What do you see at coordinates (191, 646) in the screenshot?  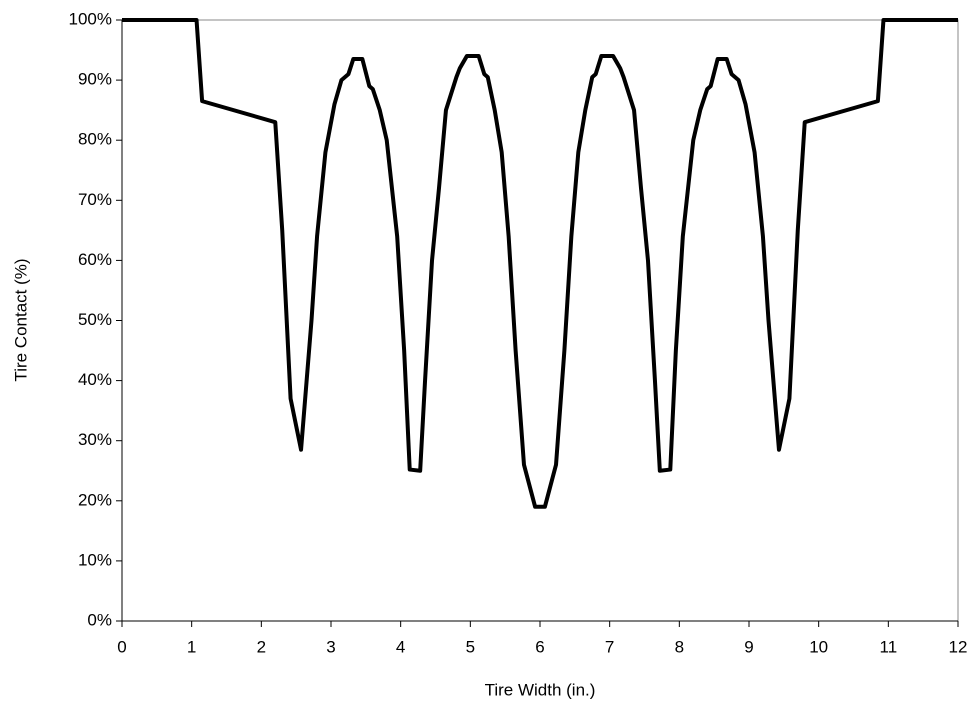 I see `x-tick-label: 1` at bounding box center [191, 646].